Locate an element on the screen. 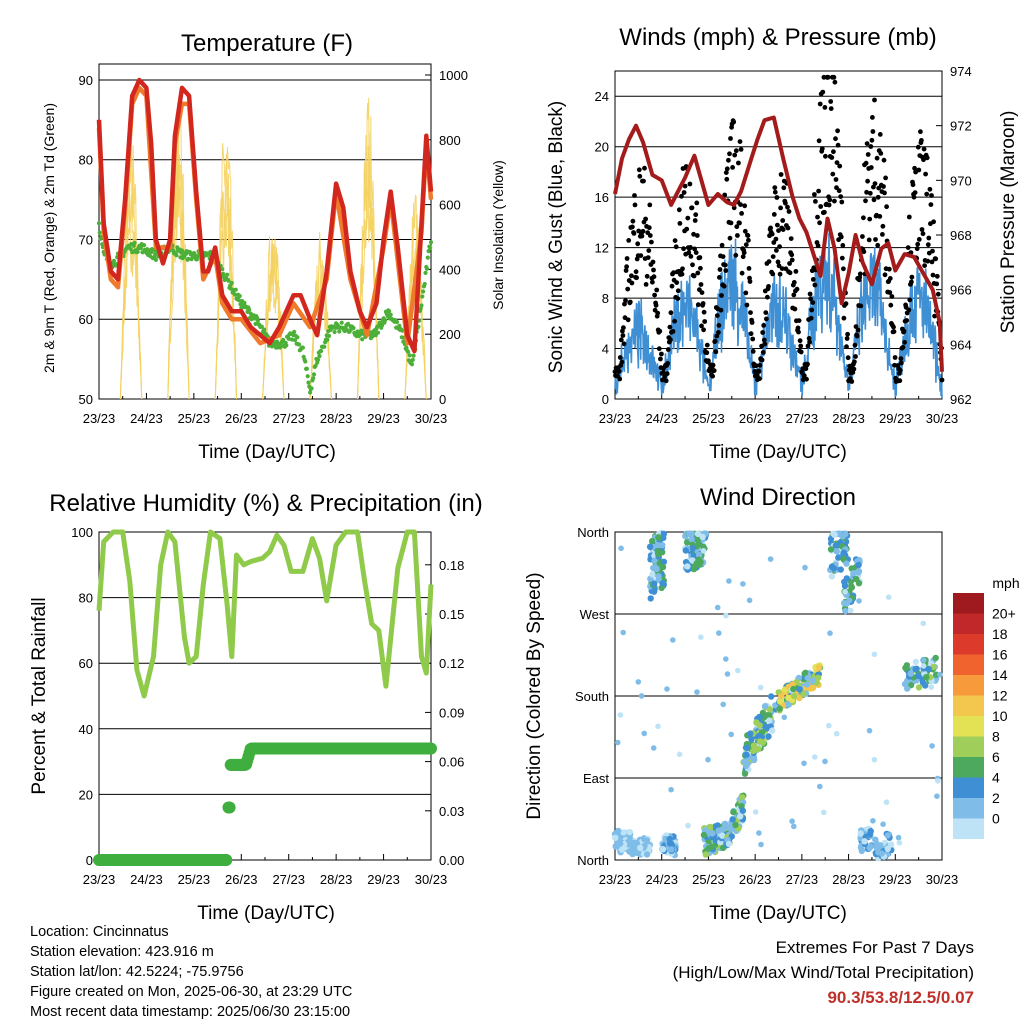 This screenshot has height=1024, width=1024. legend-label: 16 is located at coordinates (1000, 655).